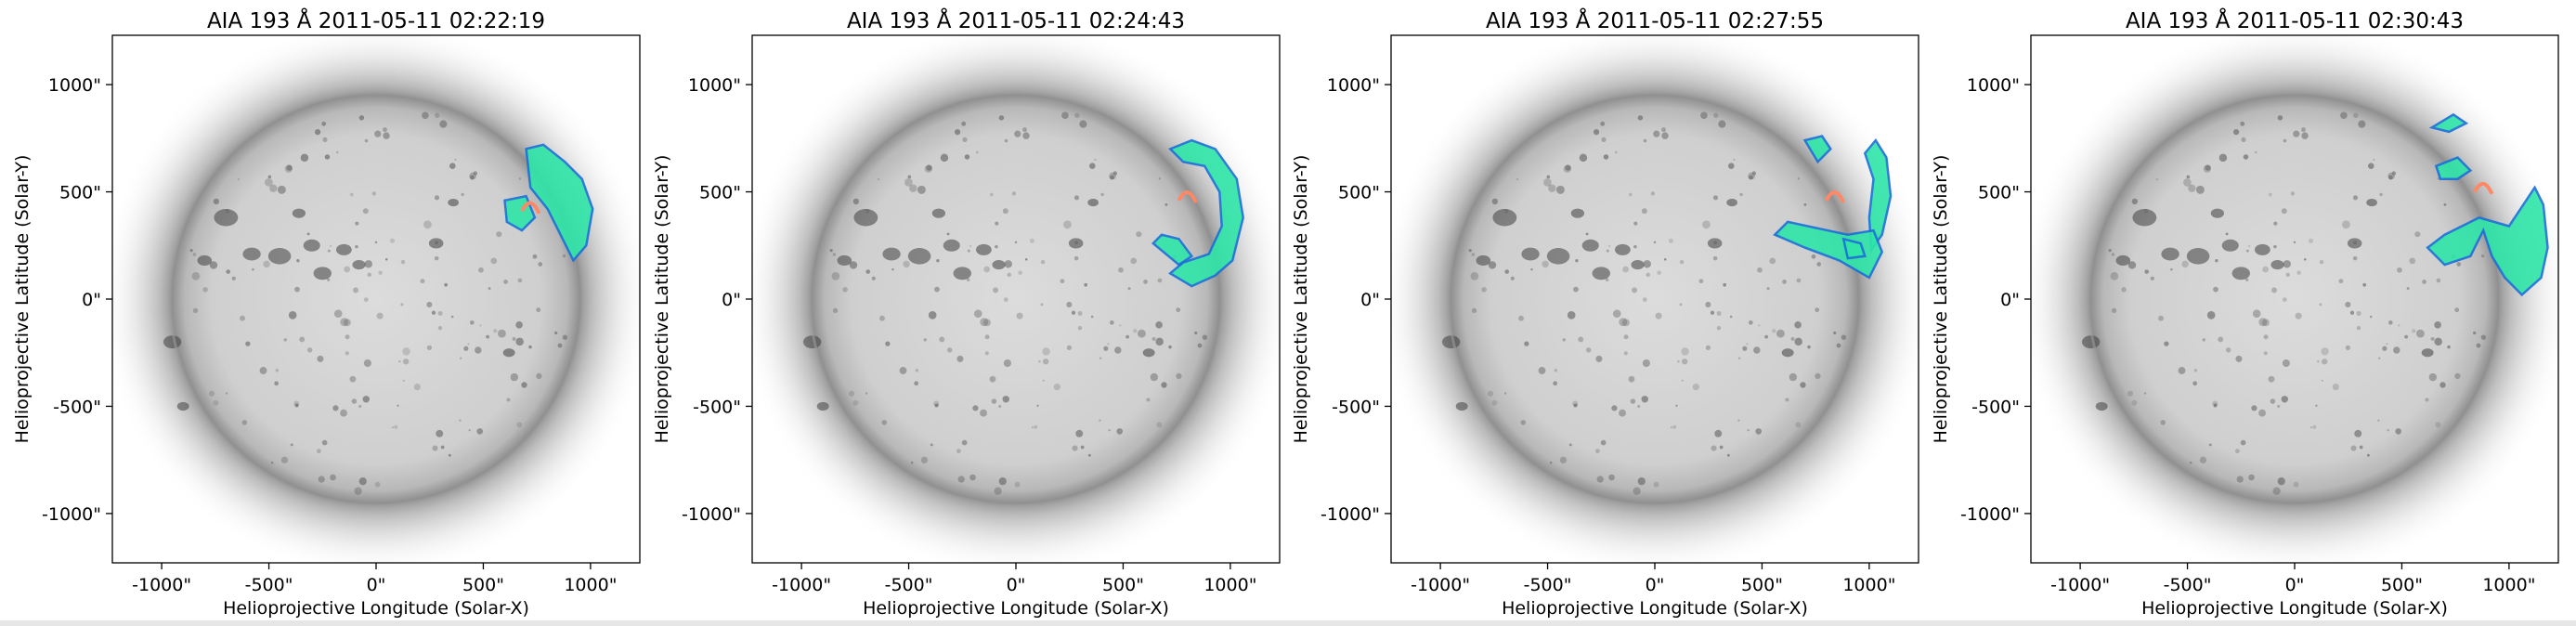  I want to click on y-tick-label: 0", so click(732, 300).